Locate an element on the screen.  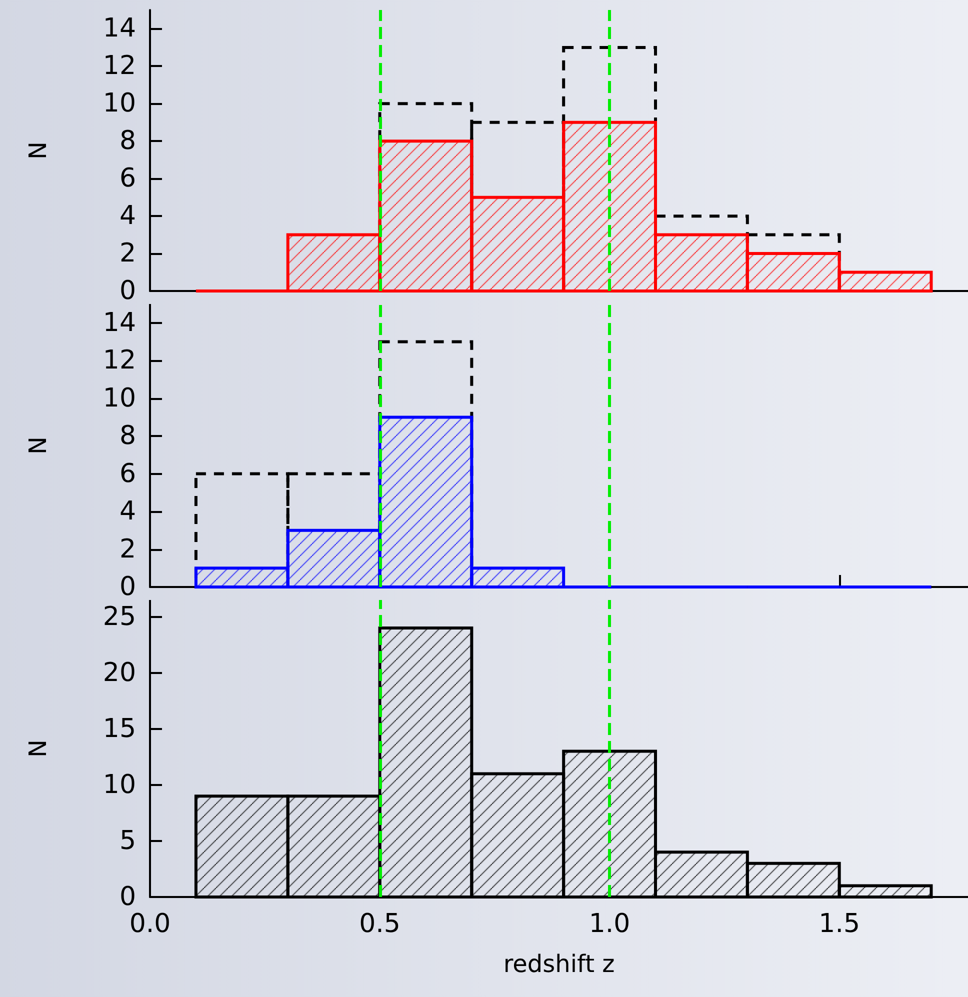
y-tick-label: 5 is located at coordinates (127, 841).